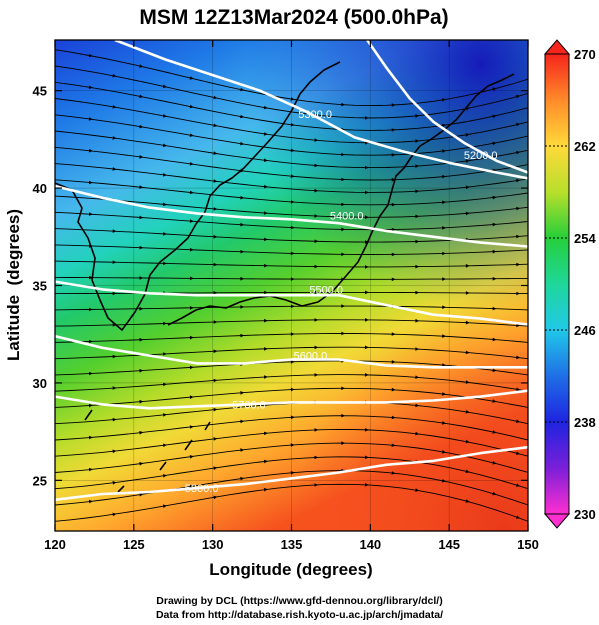  I want to click on y-tick-label: 25, so click(40, 480).